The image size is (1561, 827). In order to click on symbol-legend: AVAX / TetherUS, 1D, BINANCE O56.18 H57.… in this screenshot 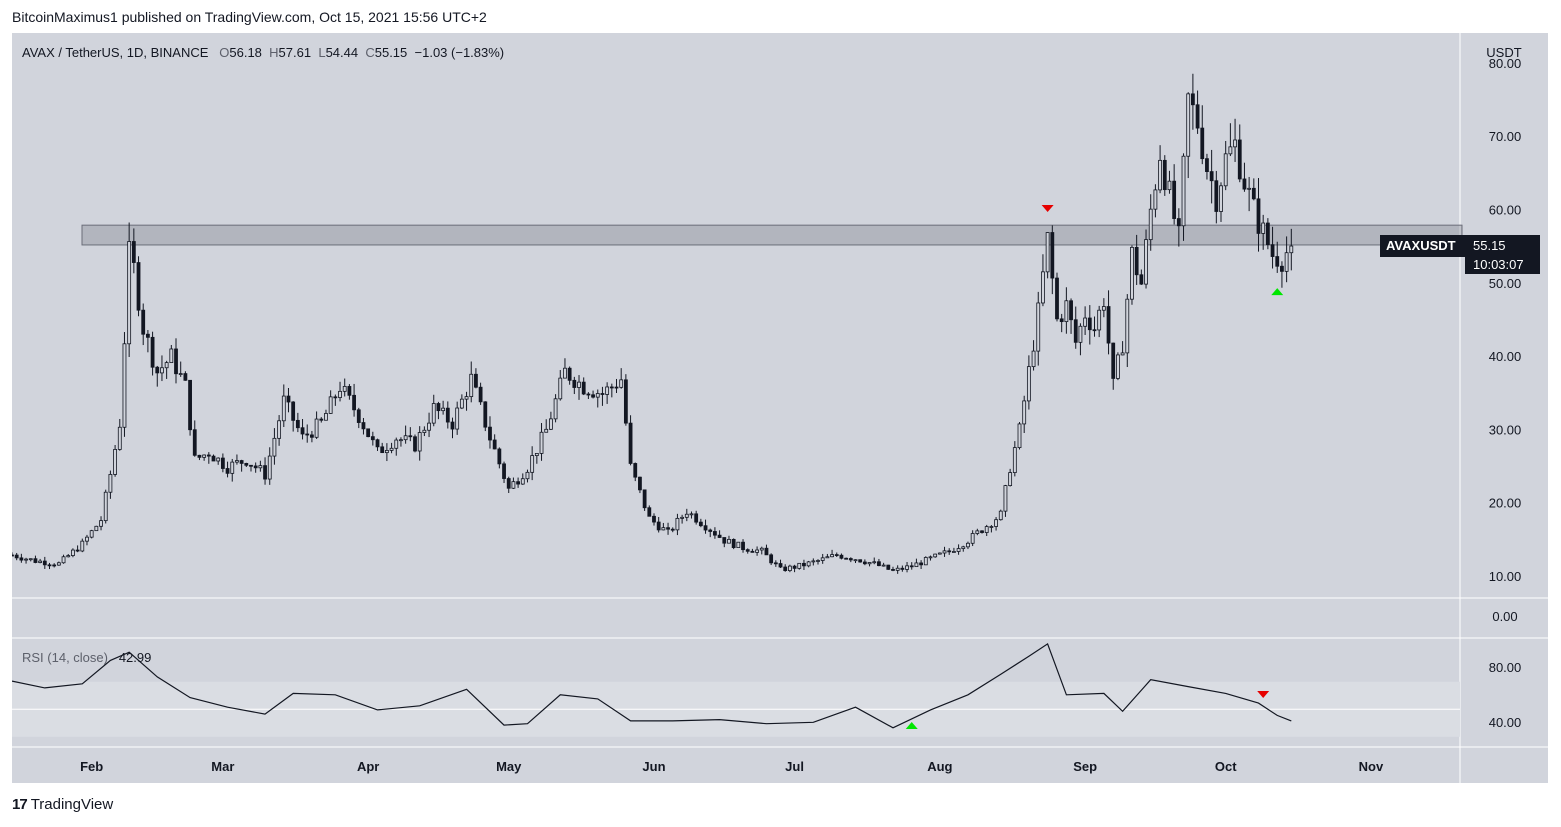, I will do `click(263, 52)`.